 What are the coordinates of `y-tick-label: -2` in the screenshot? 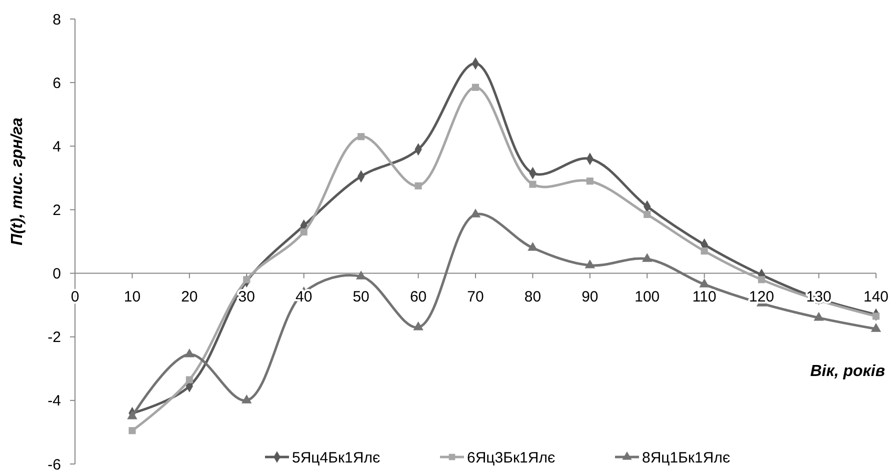 It's located at (54, 337).